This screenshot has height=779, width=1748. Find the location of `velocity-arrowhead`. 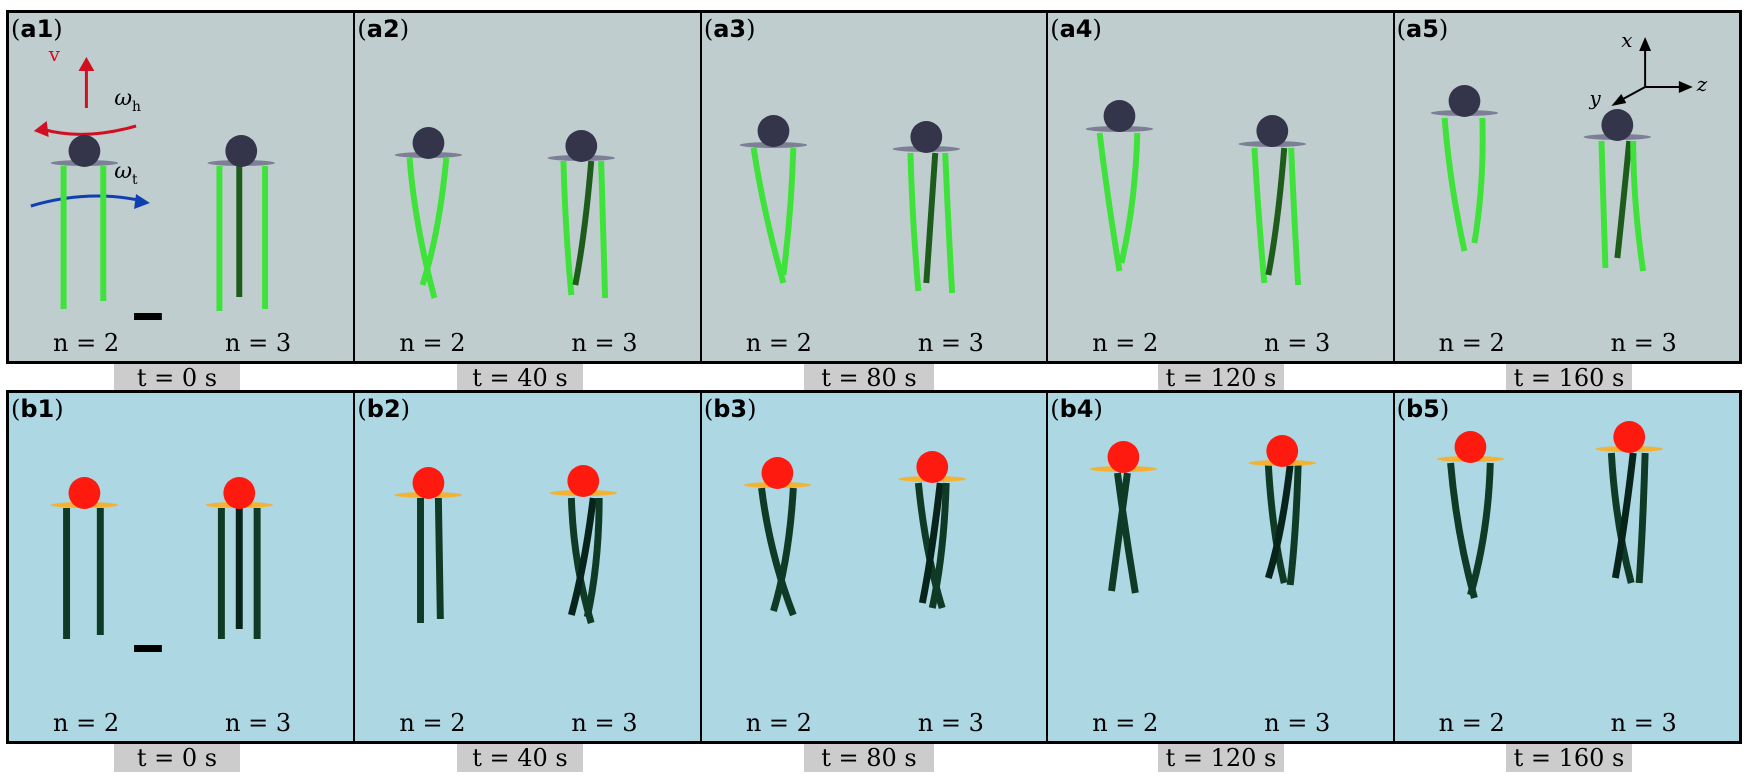

velocity-arrowhead is located at coordinates (86, 64).